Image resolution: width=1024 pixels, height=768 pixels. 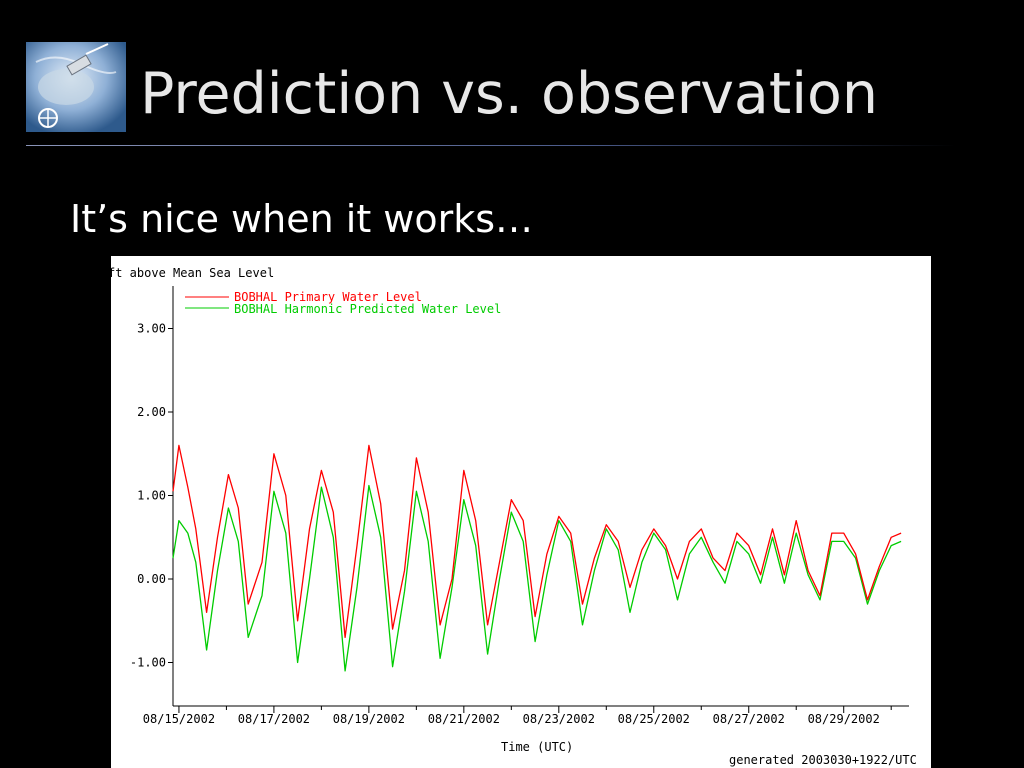 What do you see at coordinates (367, 309) in the screenshot?
I see `legend-label-predicted: BOBHAL Harmonic Predicted Water Level` at bounding box center [367, 309].